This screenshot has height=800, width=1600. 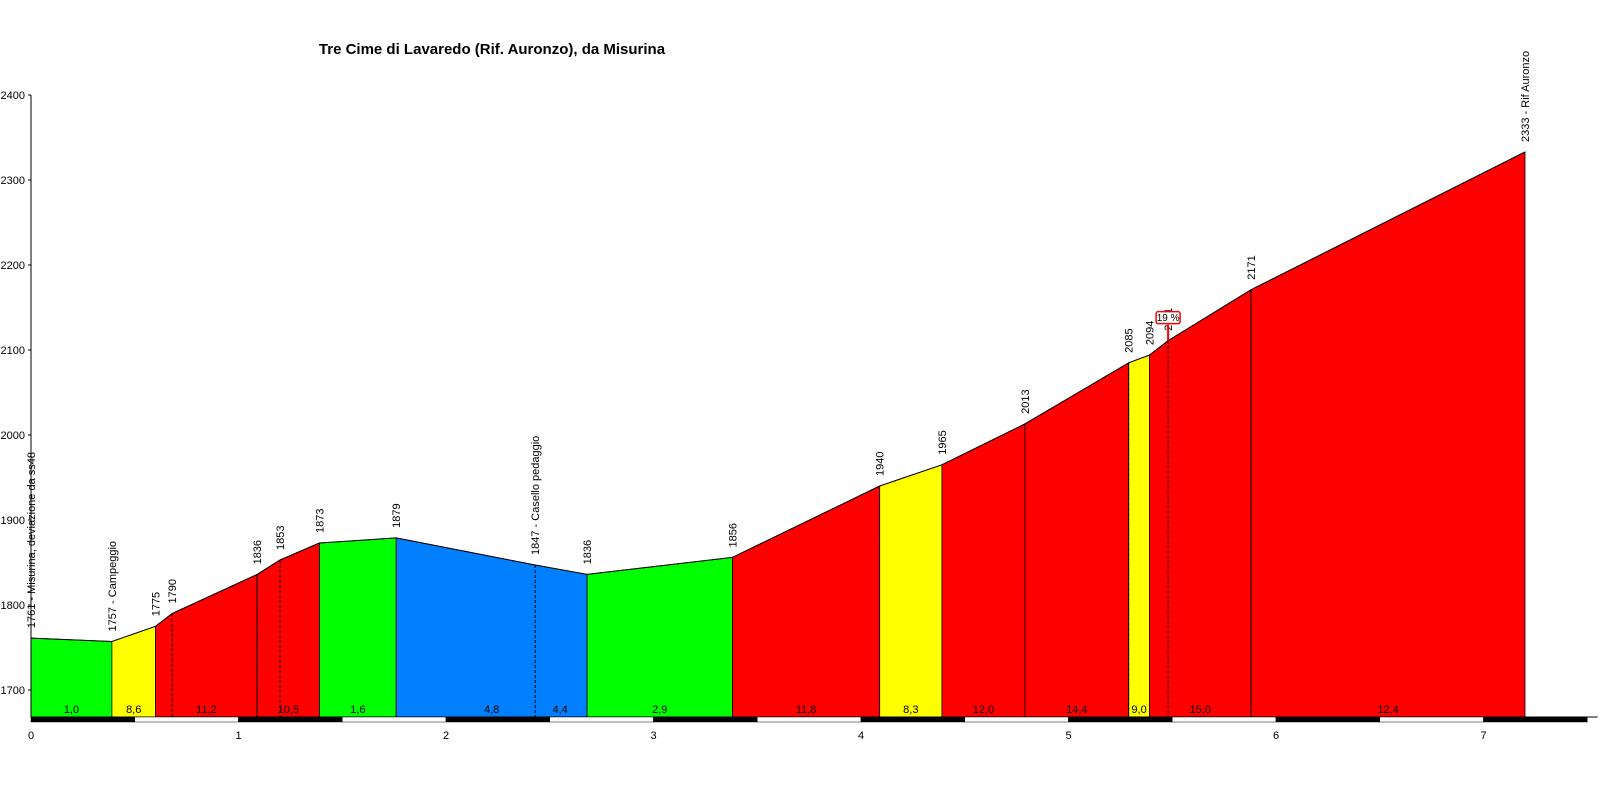 What do you see at coordinates (13, 606) in the screenshot?
I see `y-tick-label-1800: 1800` at bounding box center [13, 606].